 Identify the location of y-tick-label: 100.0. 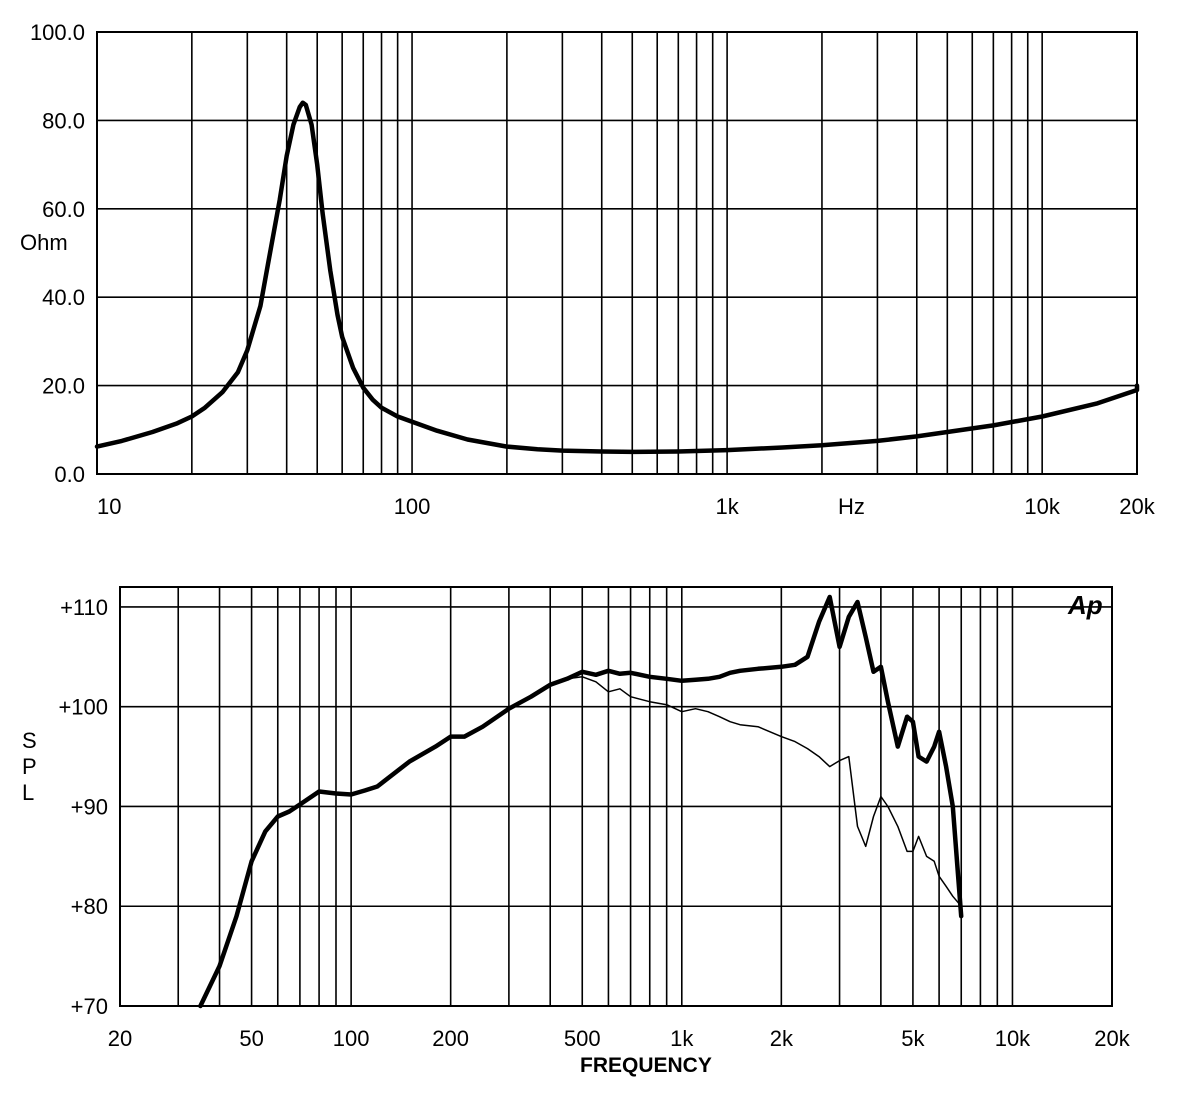
(57, 32).